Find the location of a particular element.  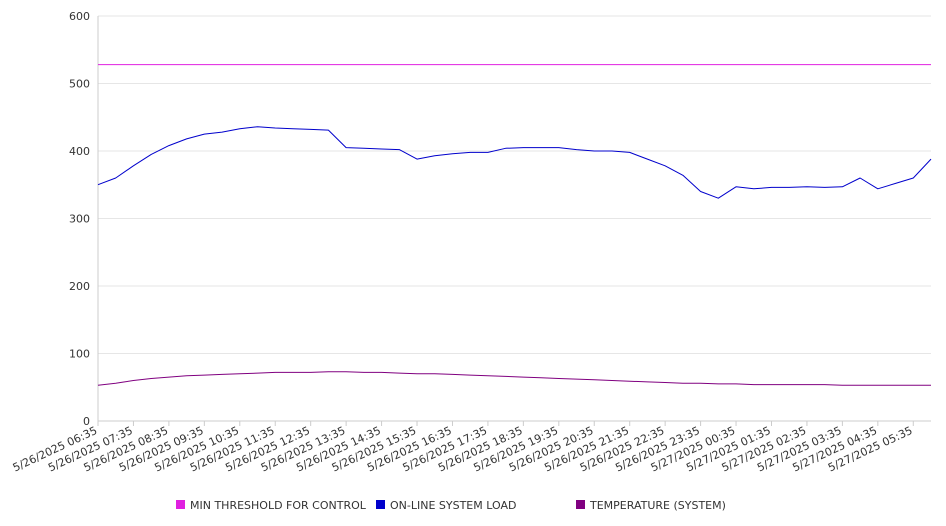

y-axis-tick-labels: 0 100 200 300 400 500 600 is located at coordinates (79, 219).